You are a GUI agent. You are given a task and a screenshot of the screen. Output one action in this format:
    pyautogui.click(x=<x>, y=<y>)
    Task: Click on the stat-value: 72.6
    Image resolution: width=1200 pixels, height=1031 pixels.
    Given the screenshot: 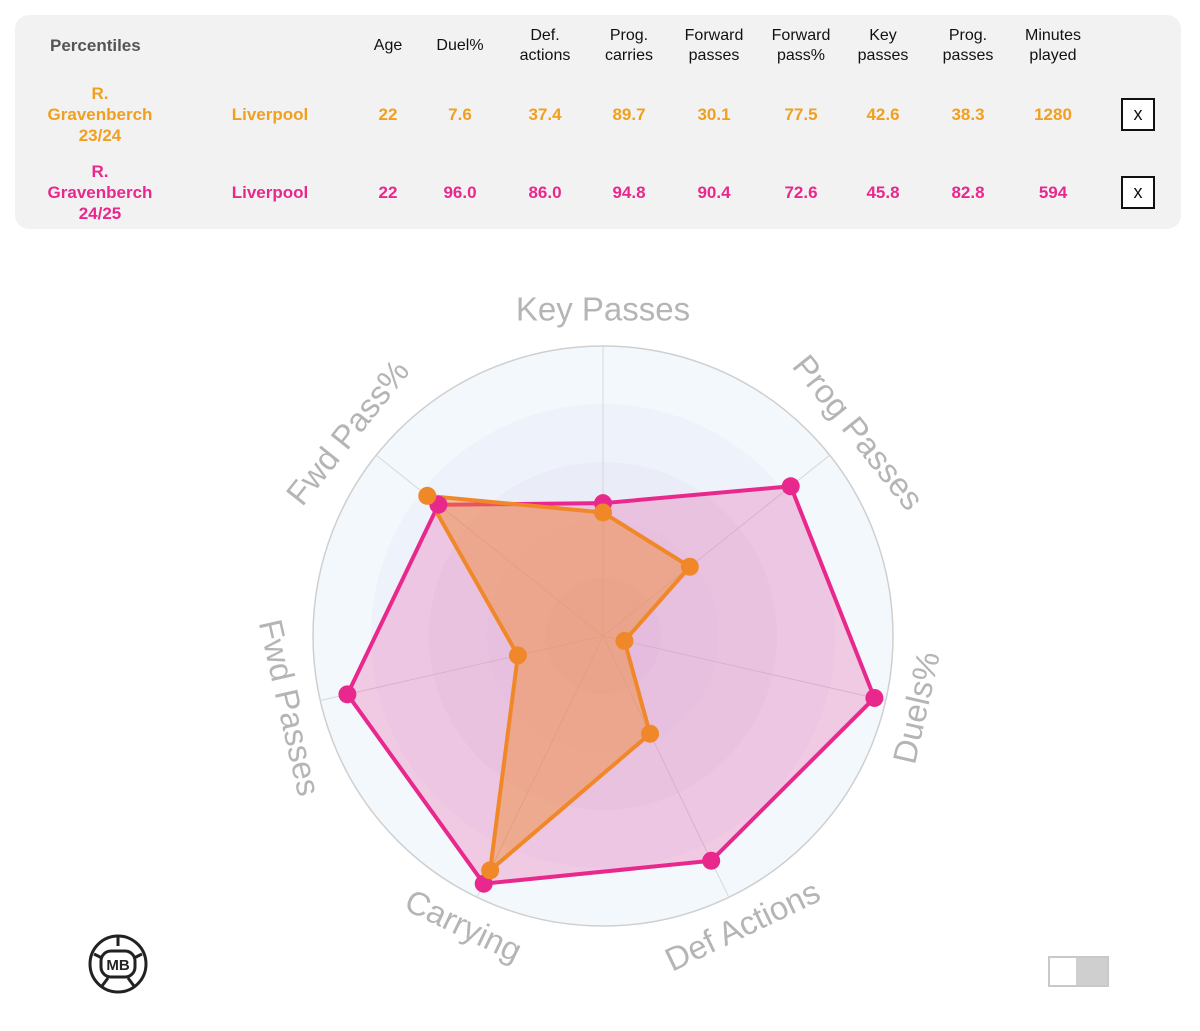 What is the action you would take?
    pyautogui.click(x=801, y=192)
    